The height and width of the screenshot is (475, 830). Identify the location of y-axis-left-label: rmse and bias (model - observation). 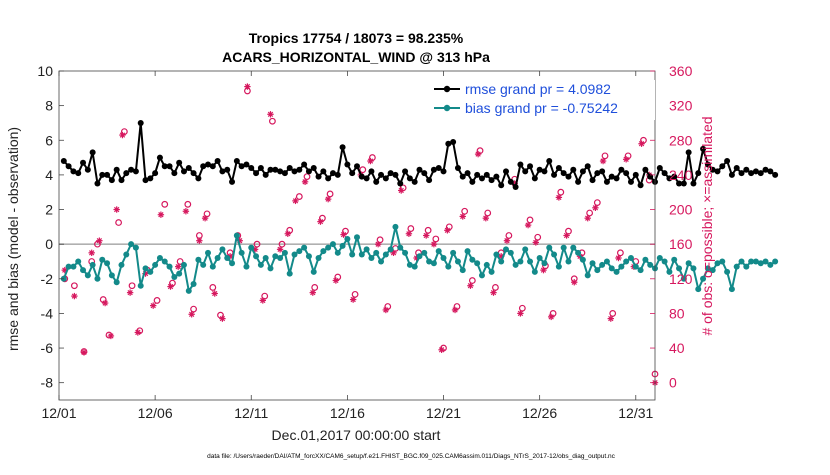
(13, 239).